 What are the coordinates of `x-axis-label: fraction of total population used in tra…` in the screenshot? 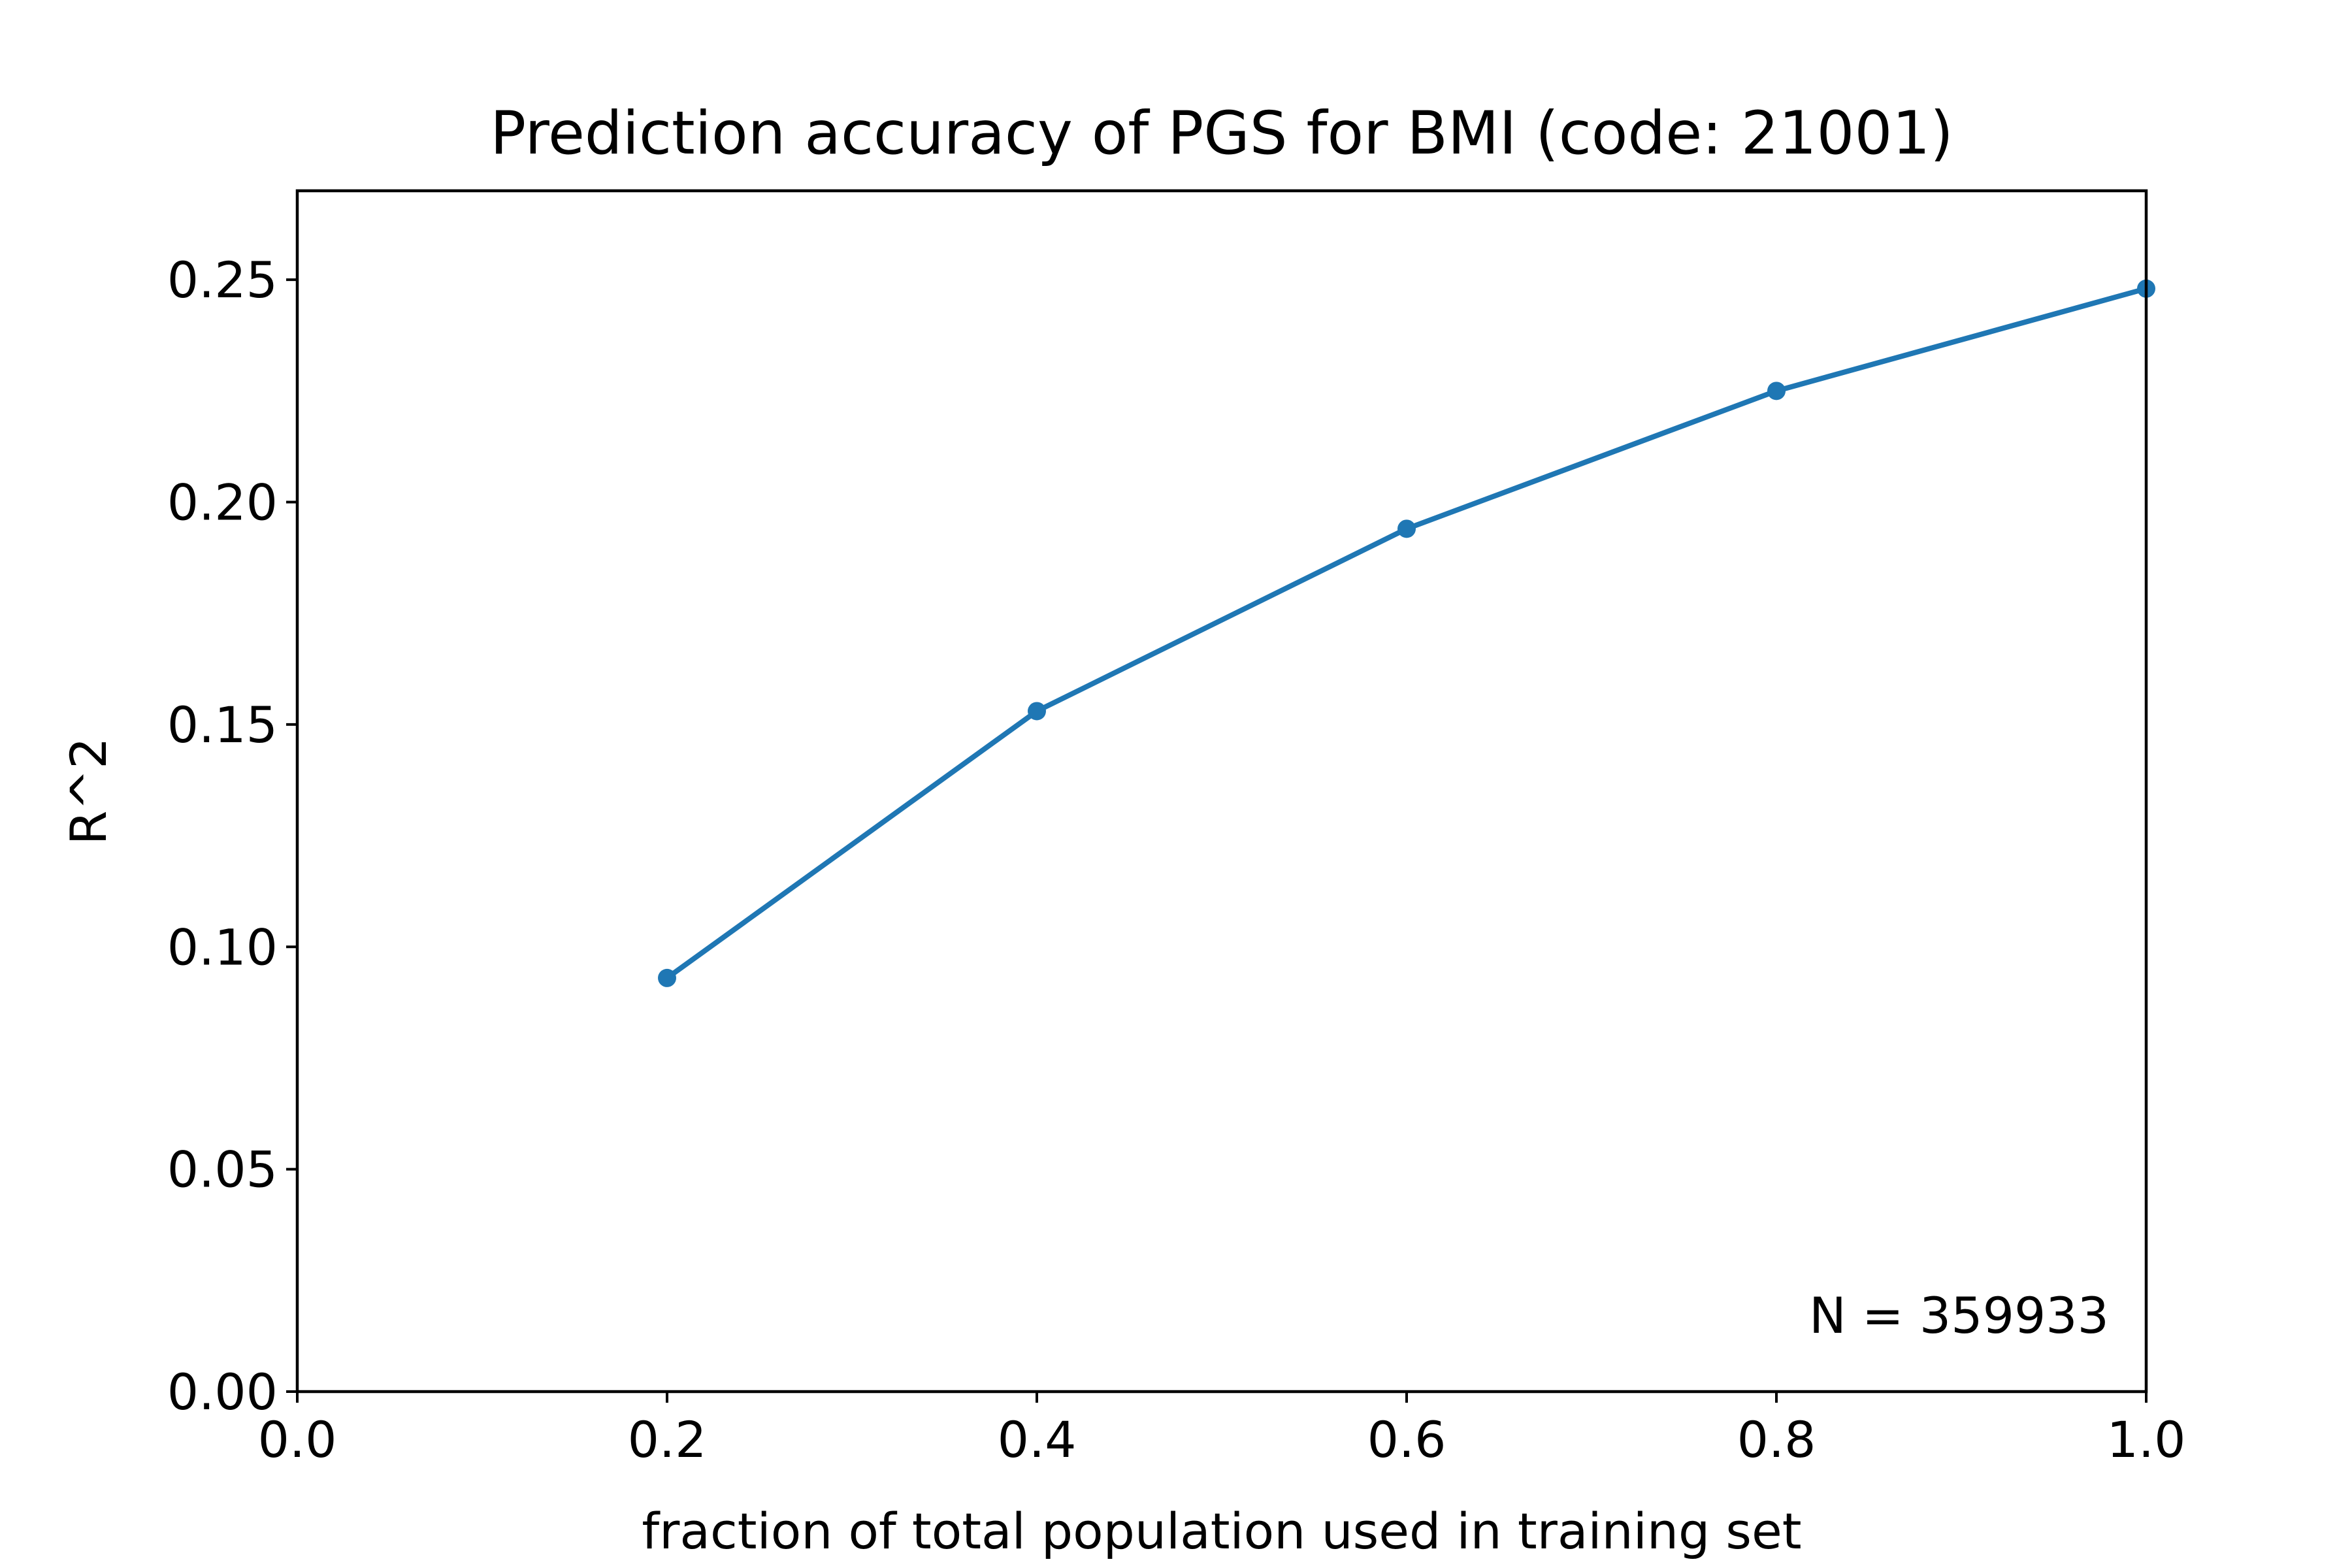 It's located at (1221, 1531).